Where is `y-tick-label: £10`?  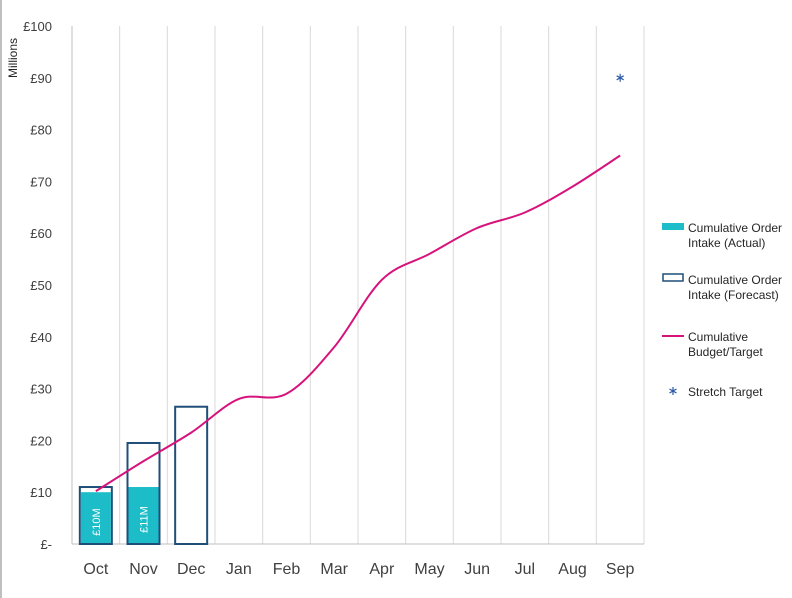 y-tick-label: £10 is located at coordinates (41, 492).